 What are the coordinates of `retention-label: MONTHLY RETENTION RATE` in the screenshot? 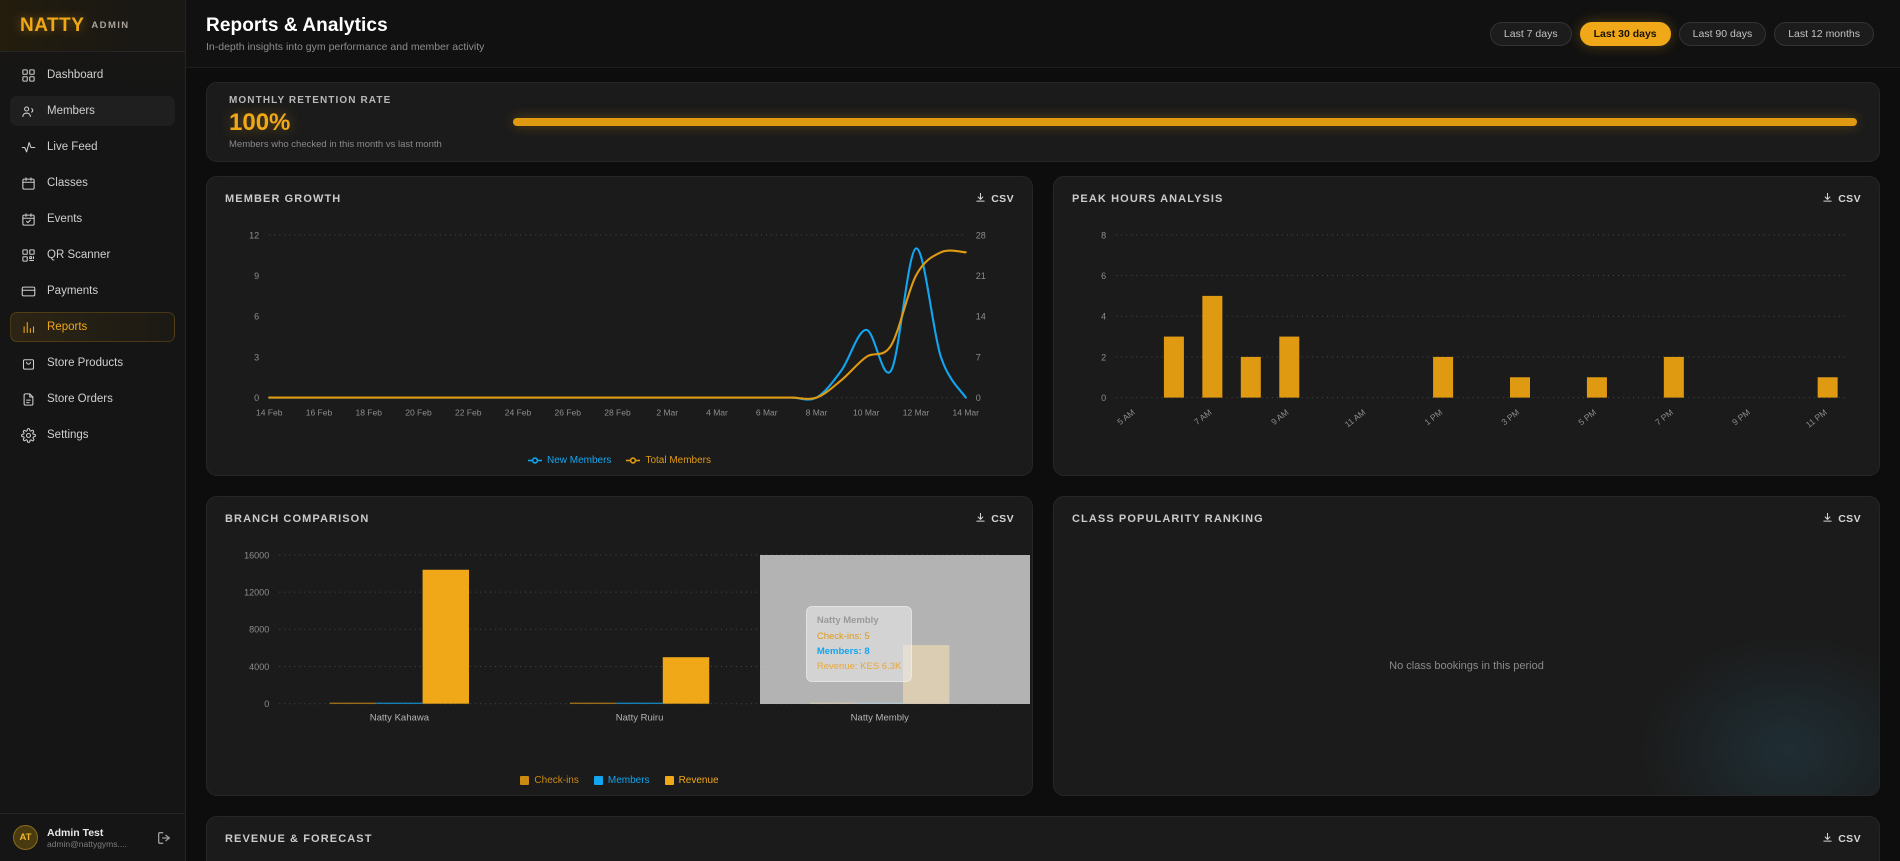 It's located at (310, 100).